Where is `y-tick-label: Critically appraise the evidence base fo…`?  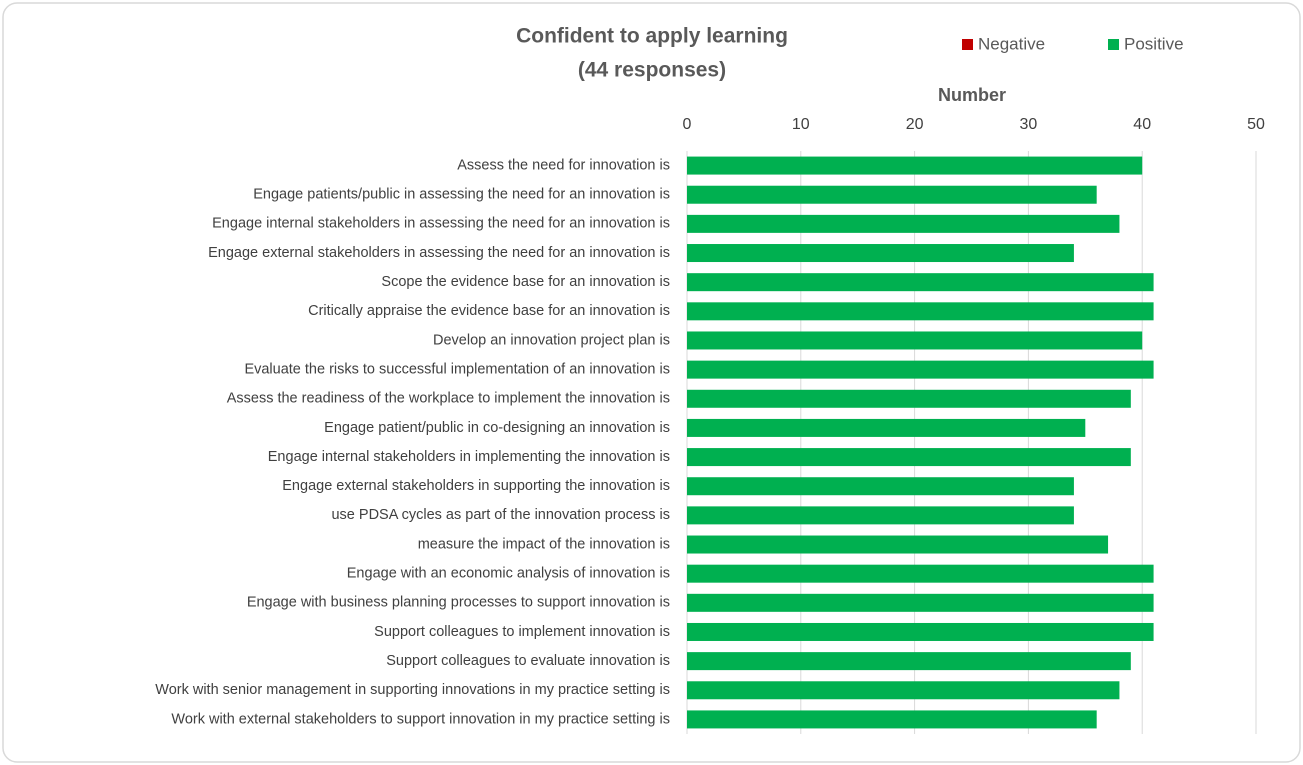 y-tick-label: Critically appraise the evidence base fo… is located at coordinates (489, 311).